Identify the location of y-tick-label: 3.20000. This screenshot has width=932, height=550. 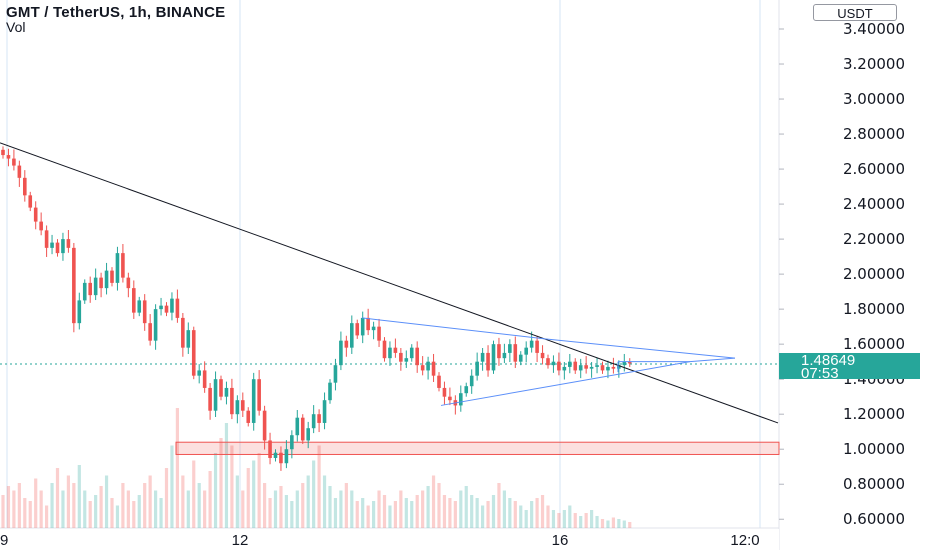
(874, 64).